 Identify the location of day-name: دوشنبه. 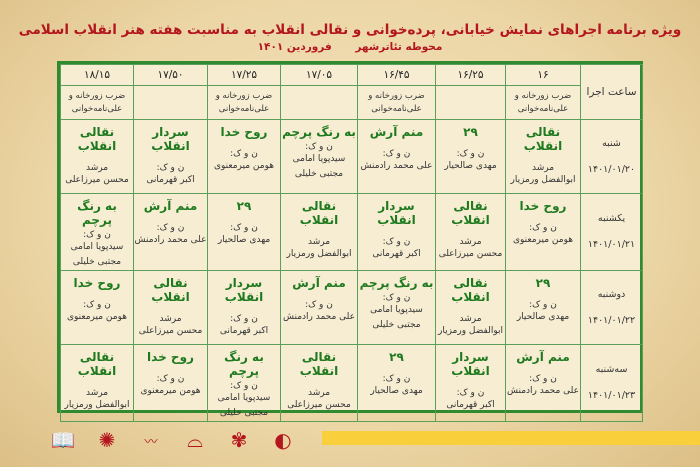
(611, 294).